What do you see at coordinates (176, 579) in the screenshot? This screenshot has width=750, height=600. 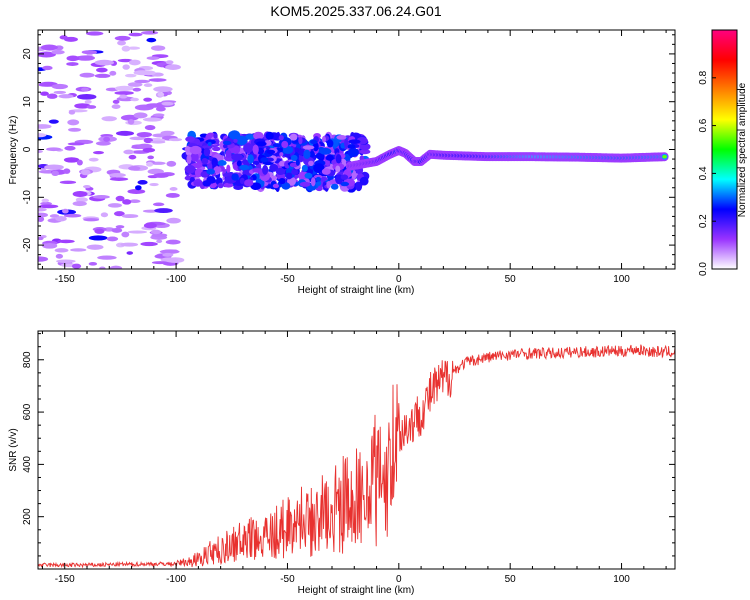 I see `snr-x-tick-label: -100` at bounding box center [176, 579].